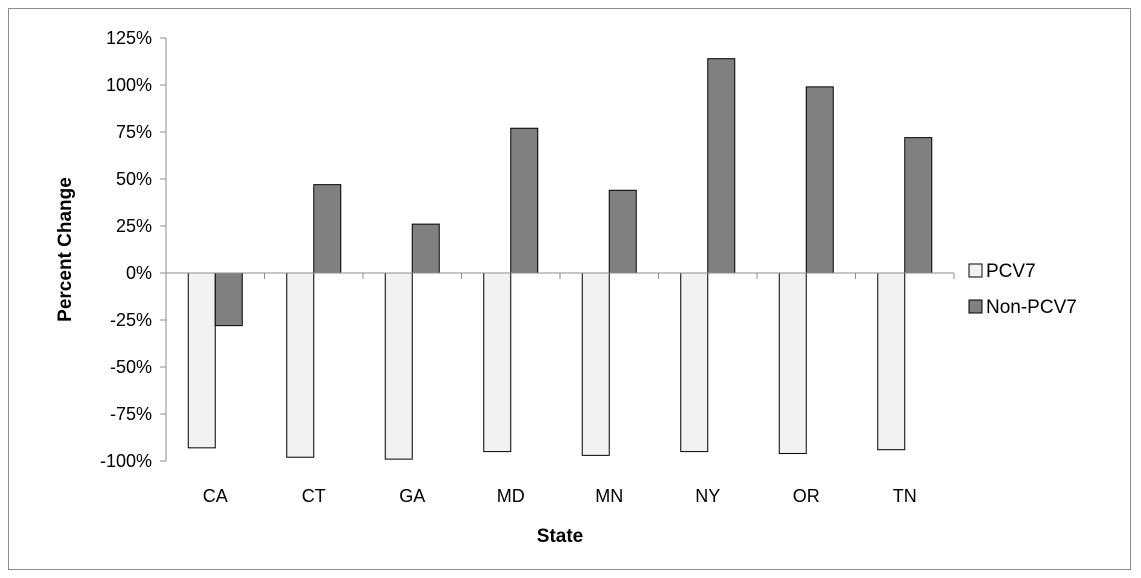 The width and height of the screenshot is (1141, 578). Describe the element at coordinates (300, 365) in the screenshot. I see `bar-pcv7-ct` at that location.